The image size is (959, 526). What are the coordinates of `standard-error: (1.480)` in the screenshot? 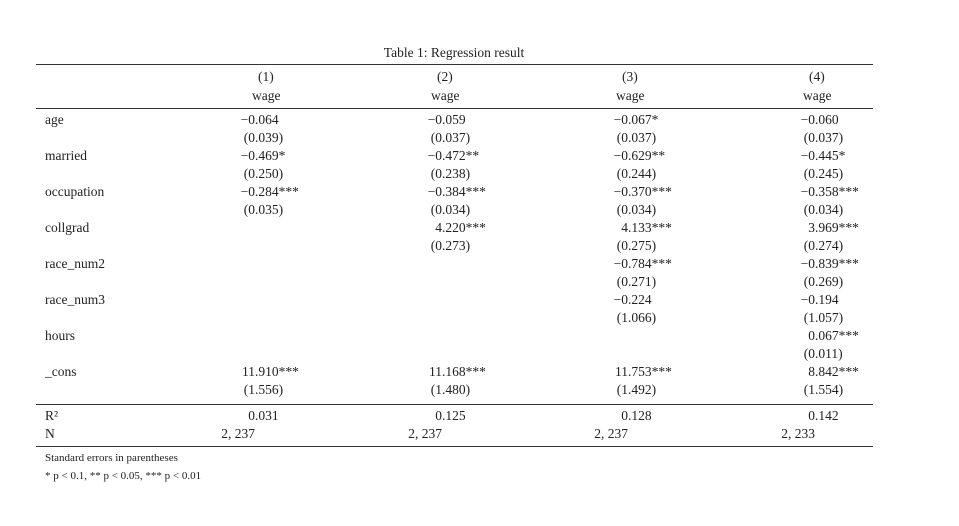 It's located at (450, 389).